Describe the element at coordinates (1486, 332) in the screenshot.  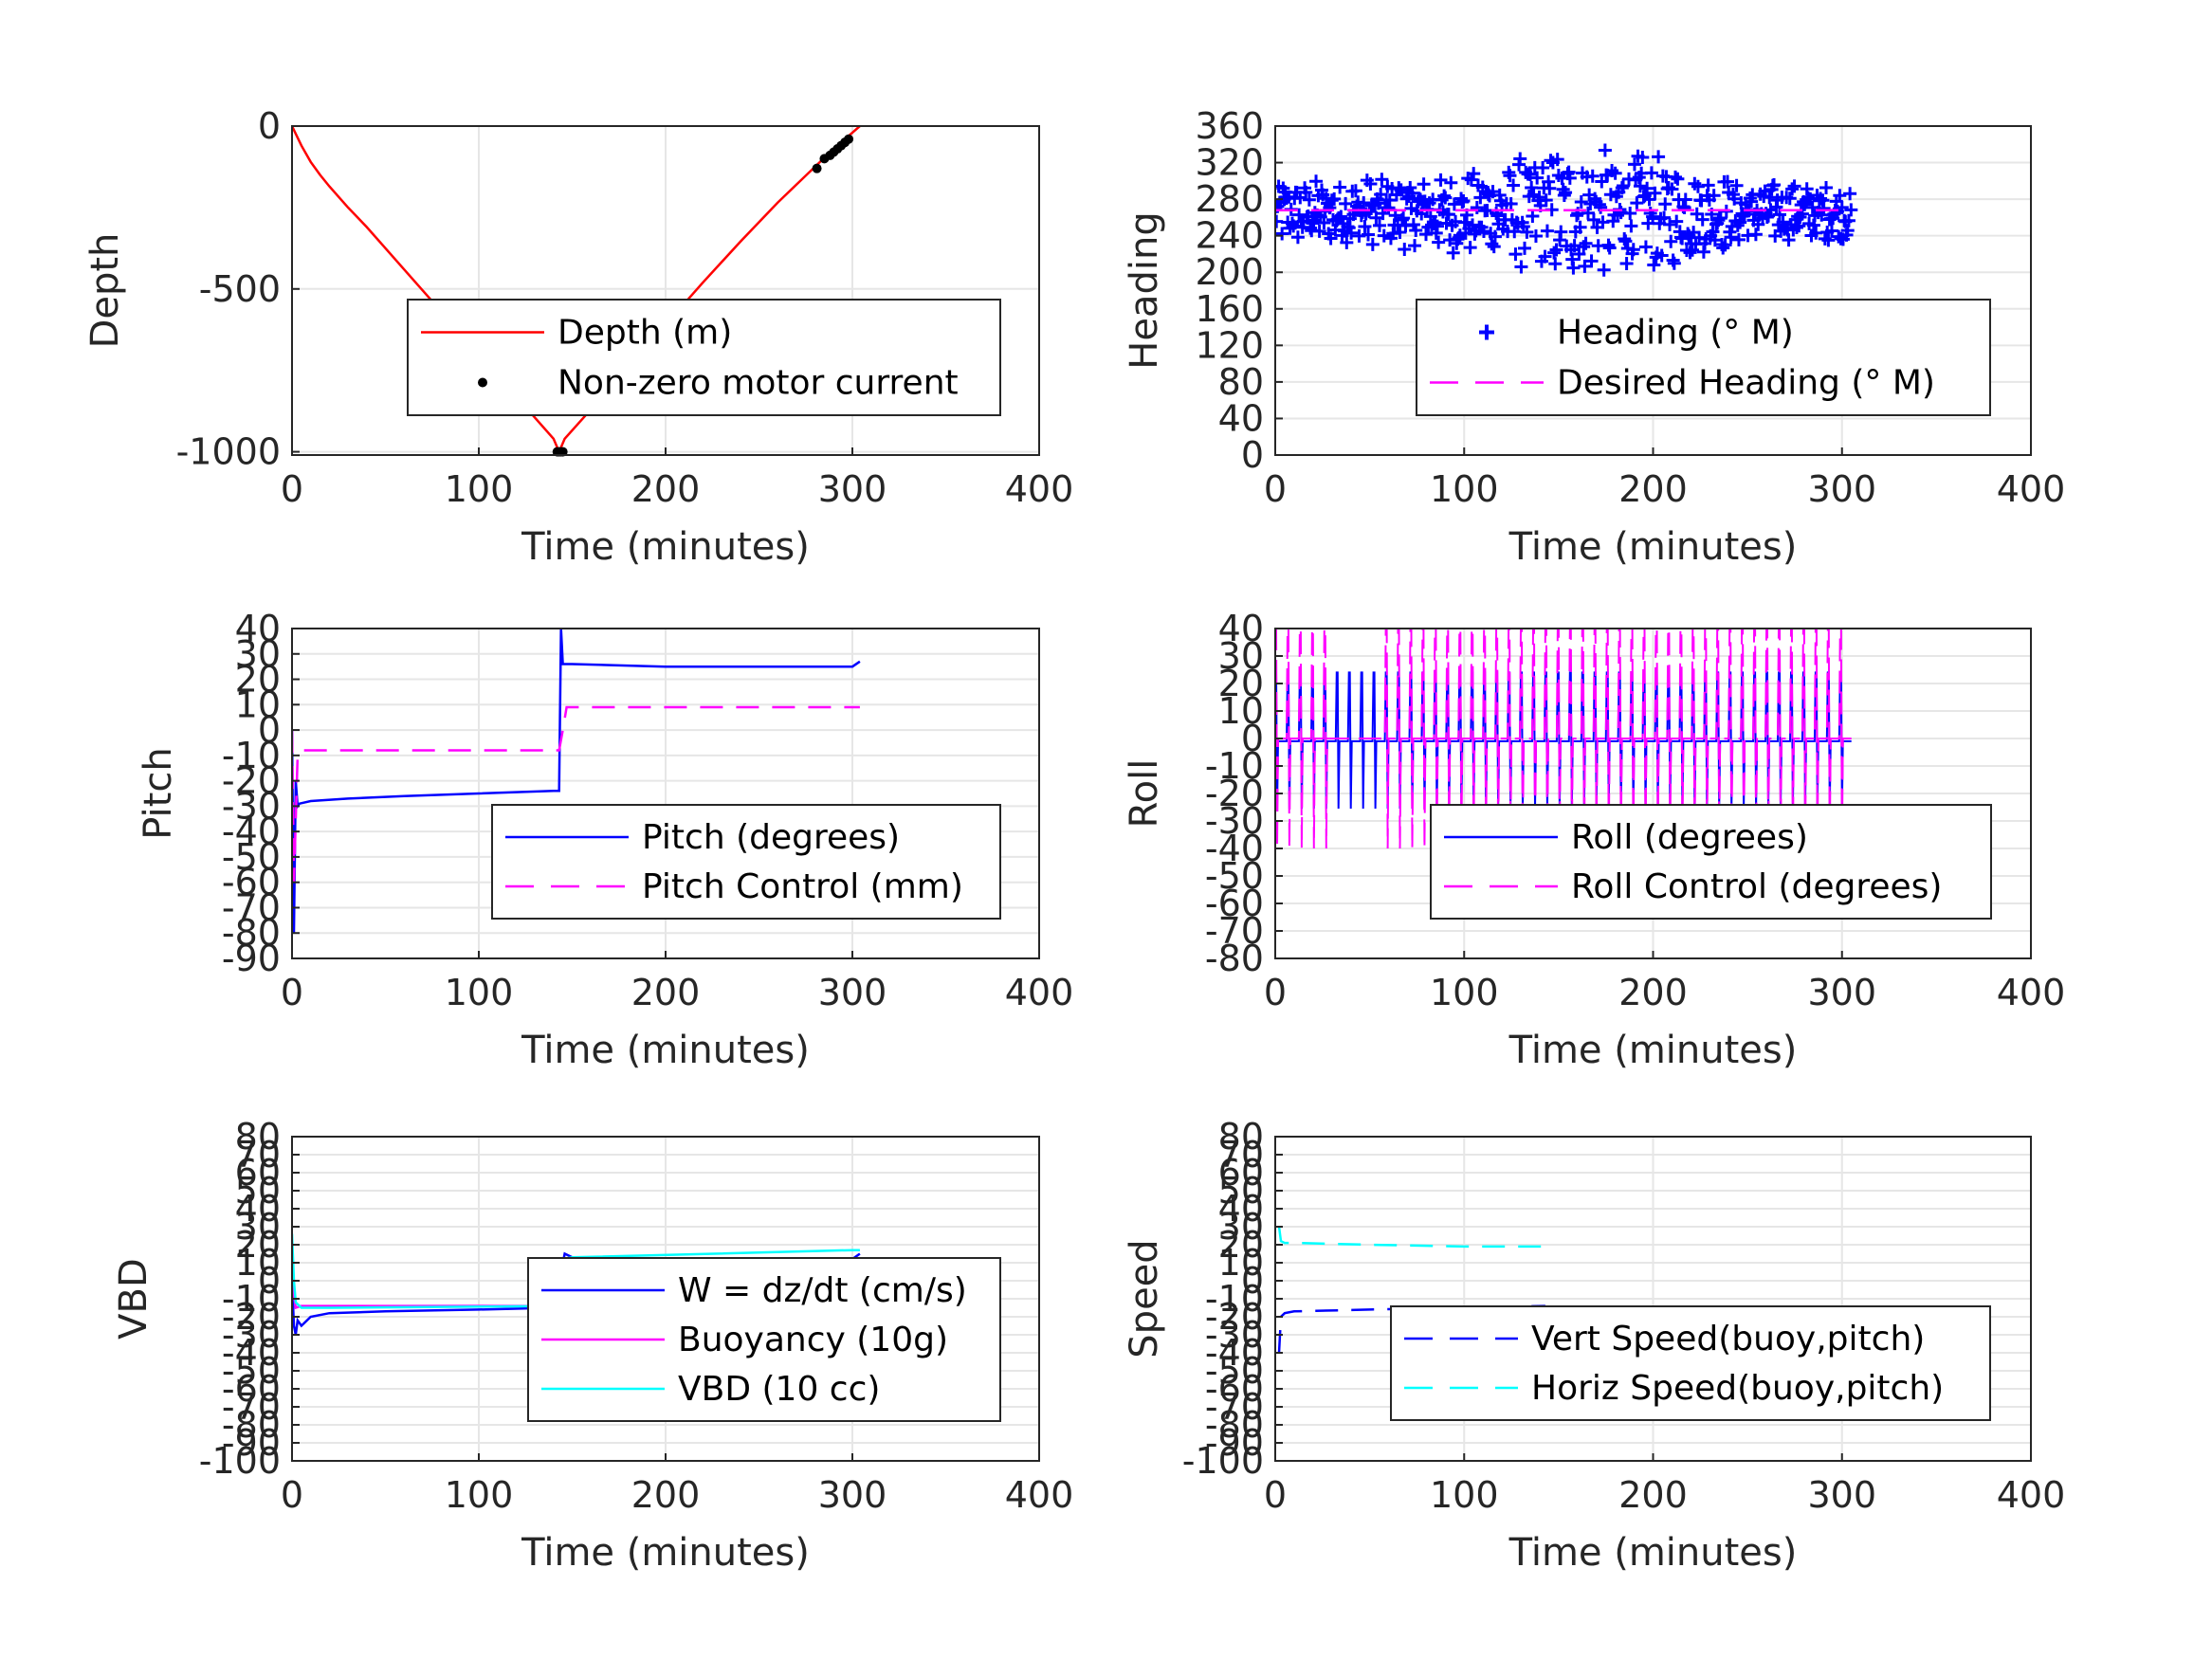
I see `legend-marker` at that location.